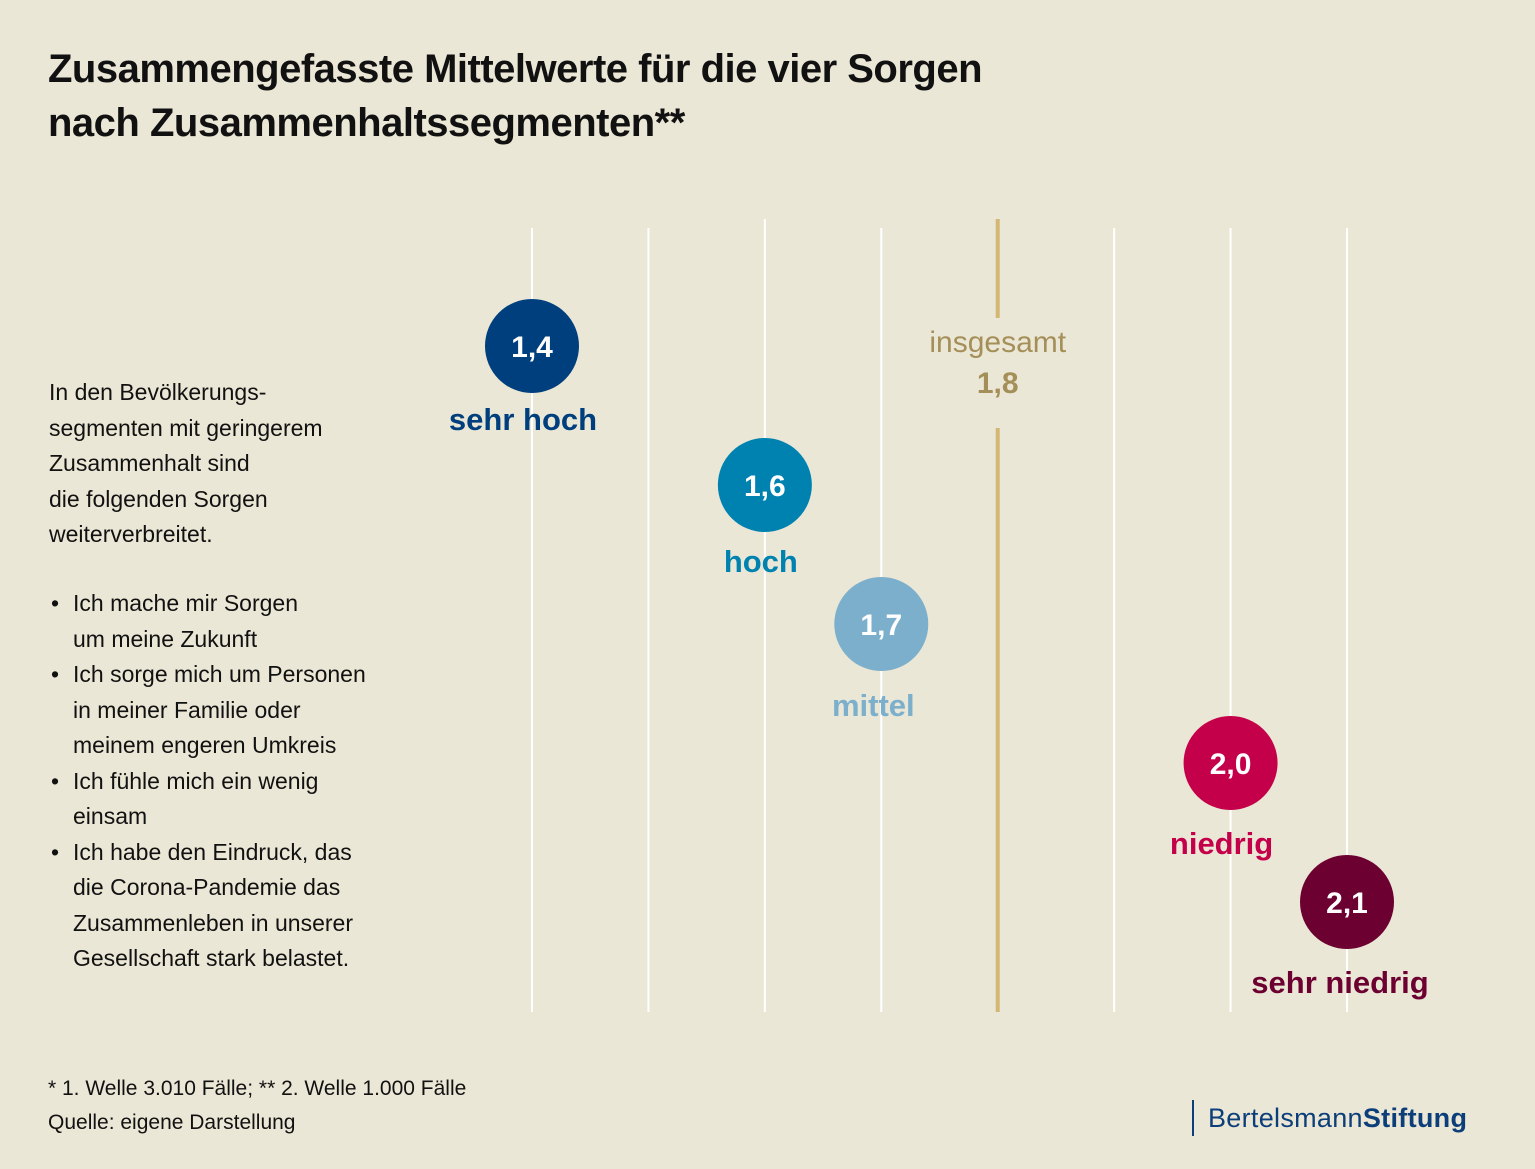 Image resolution: width=1535 pixels, height=1169 pixels. Describe the element at coordinates (110, 816) in the screenshot. I see `worry-line: einsam` at that location.